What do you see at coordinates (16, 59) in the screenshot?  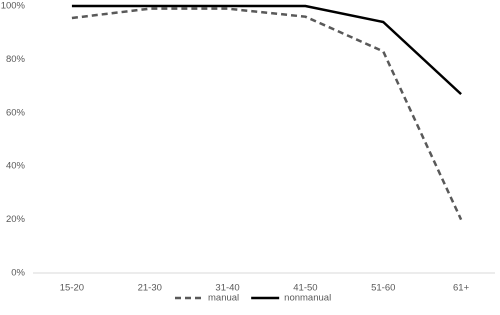 I see `y-tick-label: 80%` at bounding box center [16, 59].